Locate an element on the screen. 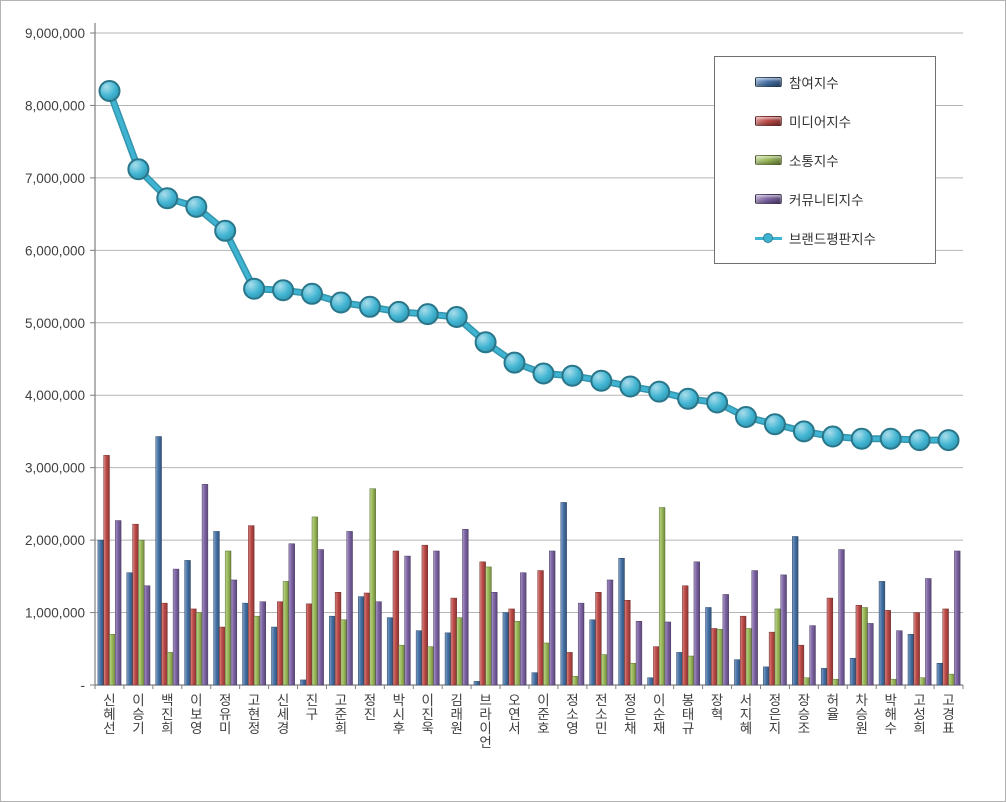  legend-swatch-participation is located at coordinates (768, 82).